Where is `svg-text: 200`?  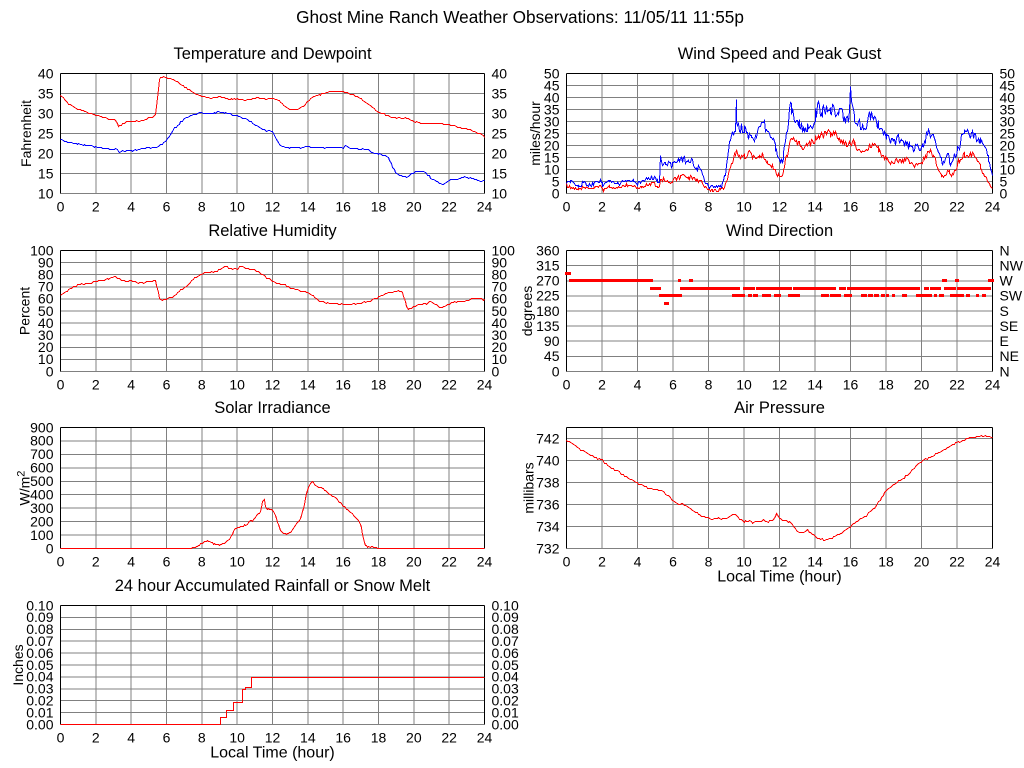
svg-text: 200 is located at coordinates (42, 521).